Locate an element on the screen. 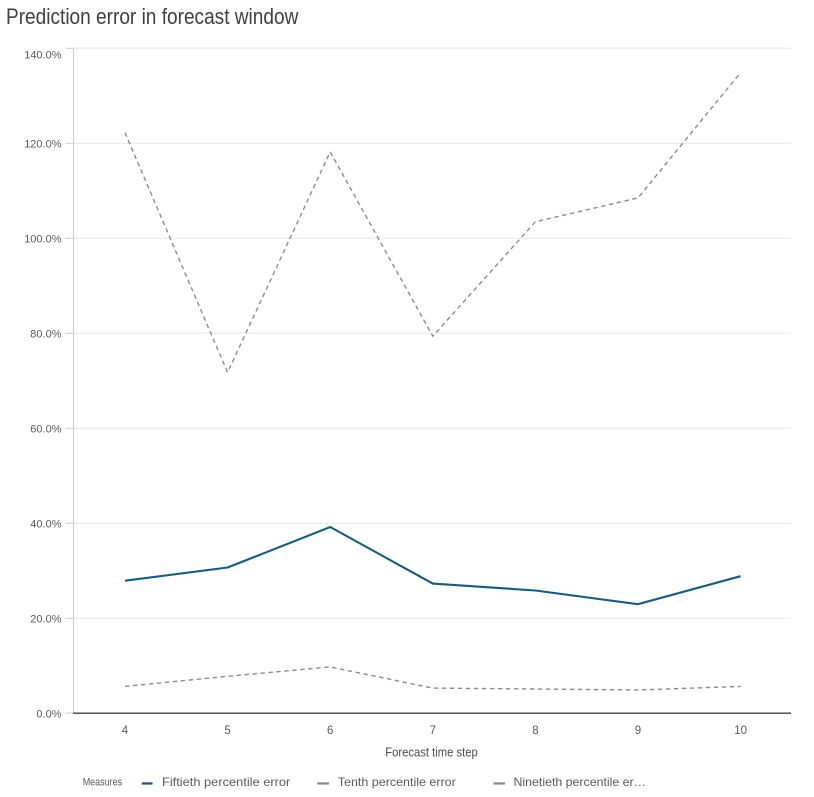 Image resolution: width=814 pixels, height=797 pixels. svg-text: 80.0% is located at coordinates (45, 334).